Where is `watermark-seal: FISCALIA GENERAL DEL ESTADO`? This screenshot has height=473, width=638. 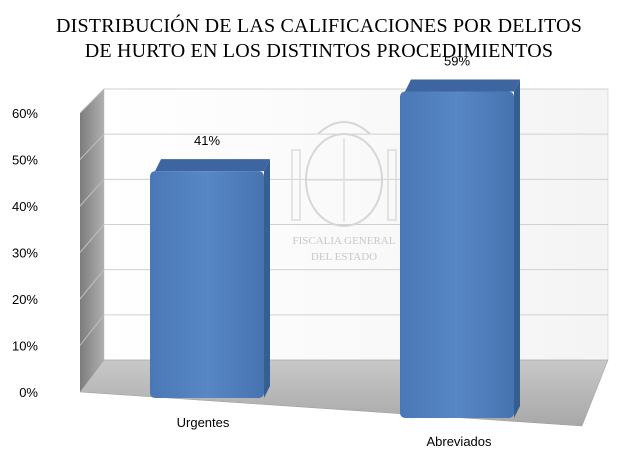
watermark-seal: FISCALIA GENERAL DEL ESTADO is located at coordinates (344, 192).